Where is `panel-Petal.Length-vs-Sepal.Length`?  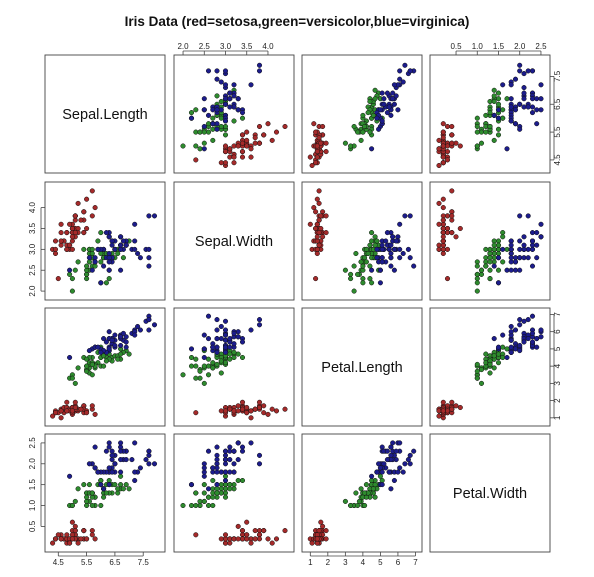
panel-Petal.Length-vs-Sepal.Length is located at coordinates (105, 367).